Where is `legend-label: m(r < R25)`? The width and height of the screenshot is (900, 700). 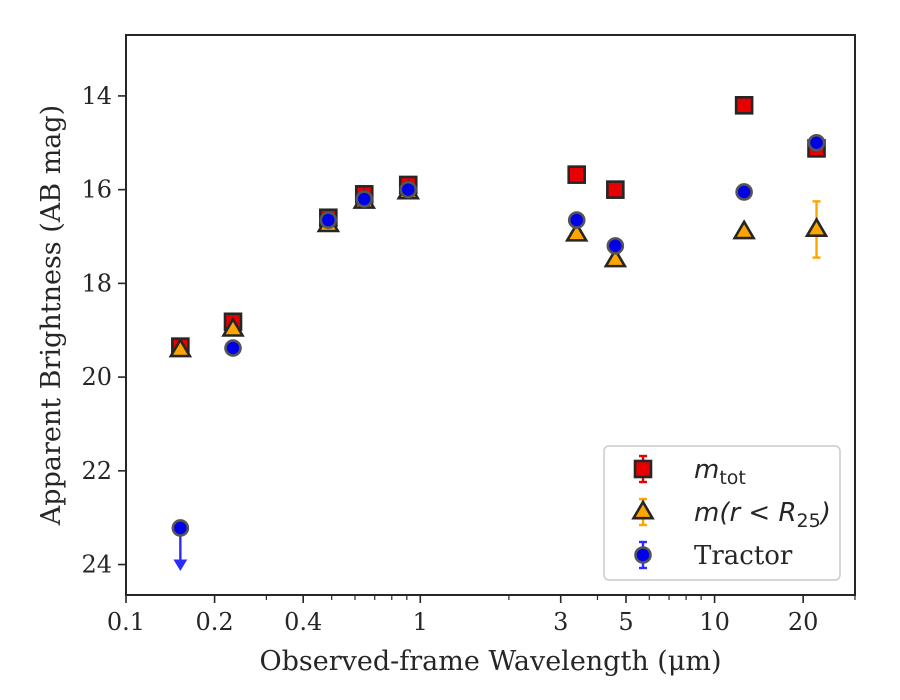 legend-label: m(r < R25) is located at coordinates (762, 515).